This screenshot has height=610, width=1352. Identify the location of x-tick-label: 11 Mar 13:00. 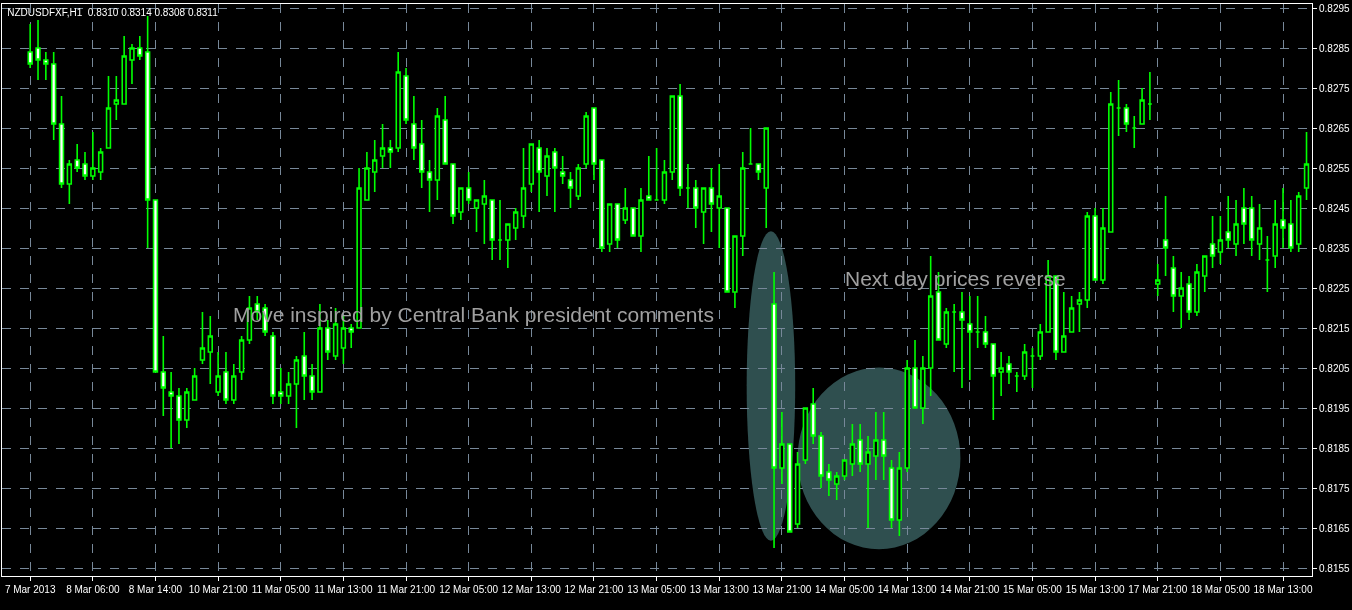
(343, 589).